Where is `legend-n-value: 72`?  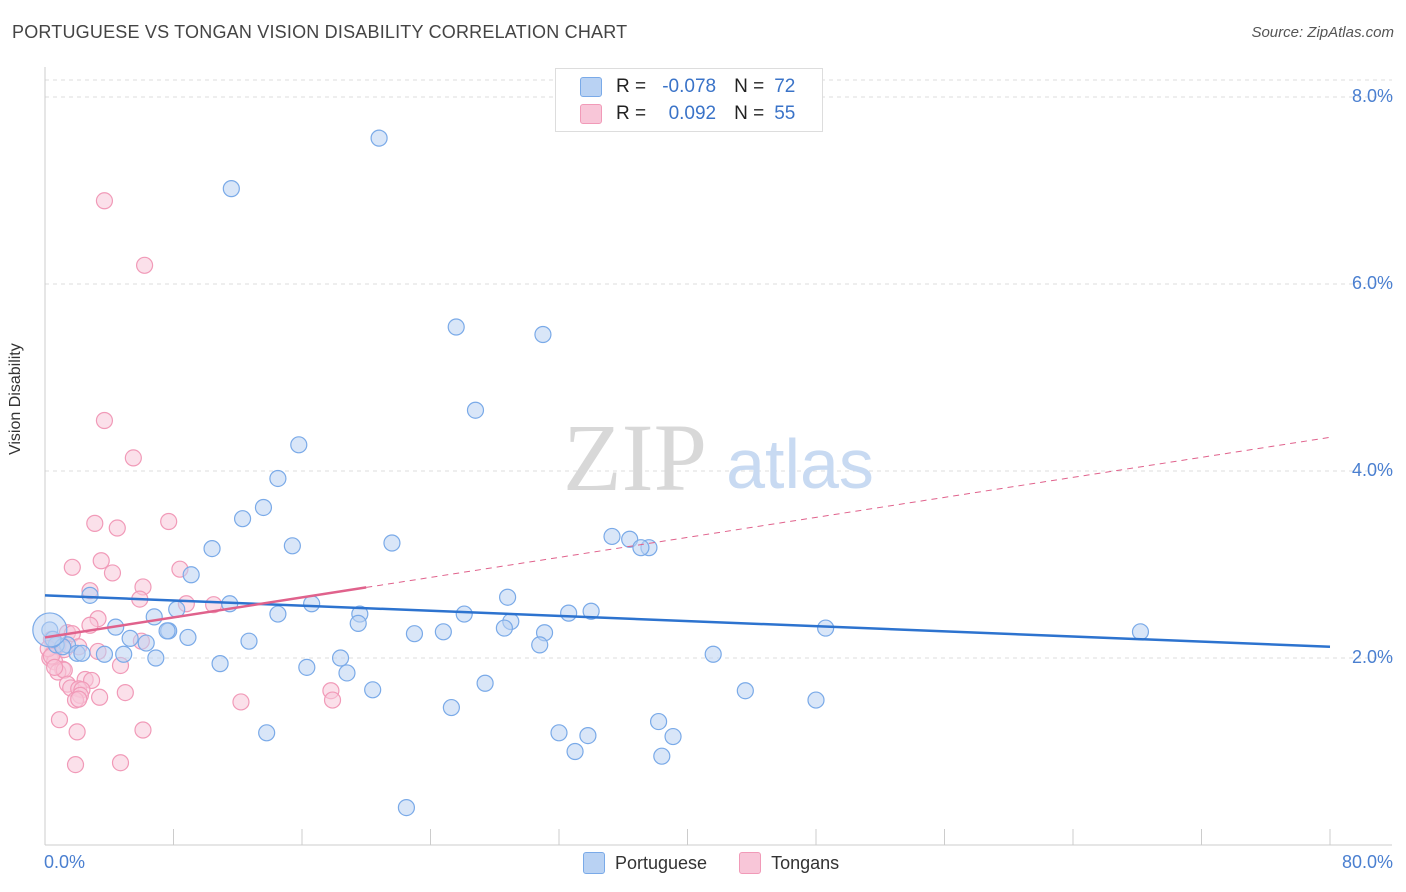 legend-n-value: 72 is located at coordinates (785, 86).